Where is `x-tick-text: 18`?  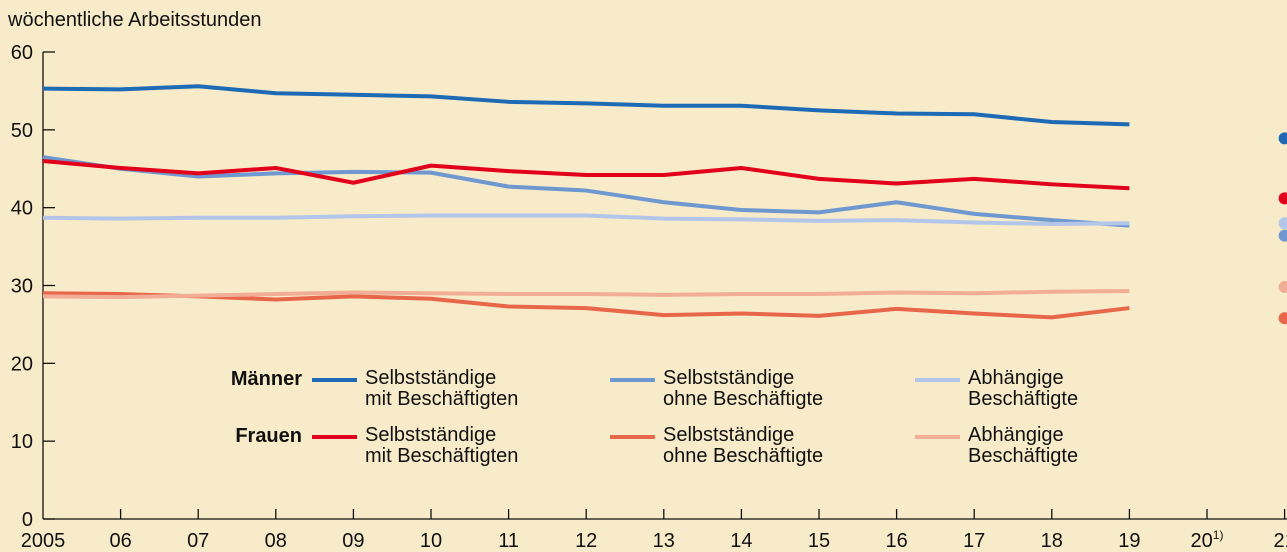
x-tick-text: 18 is located at coordinates (1052, 541).